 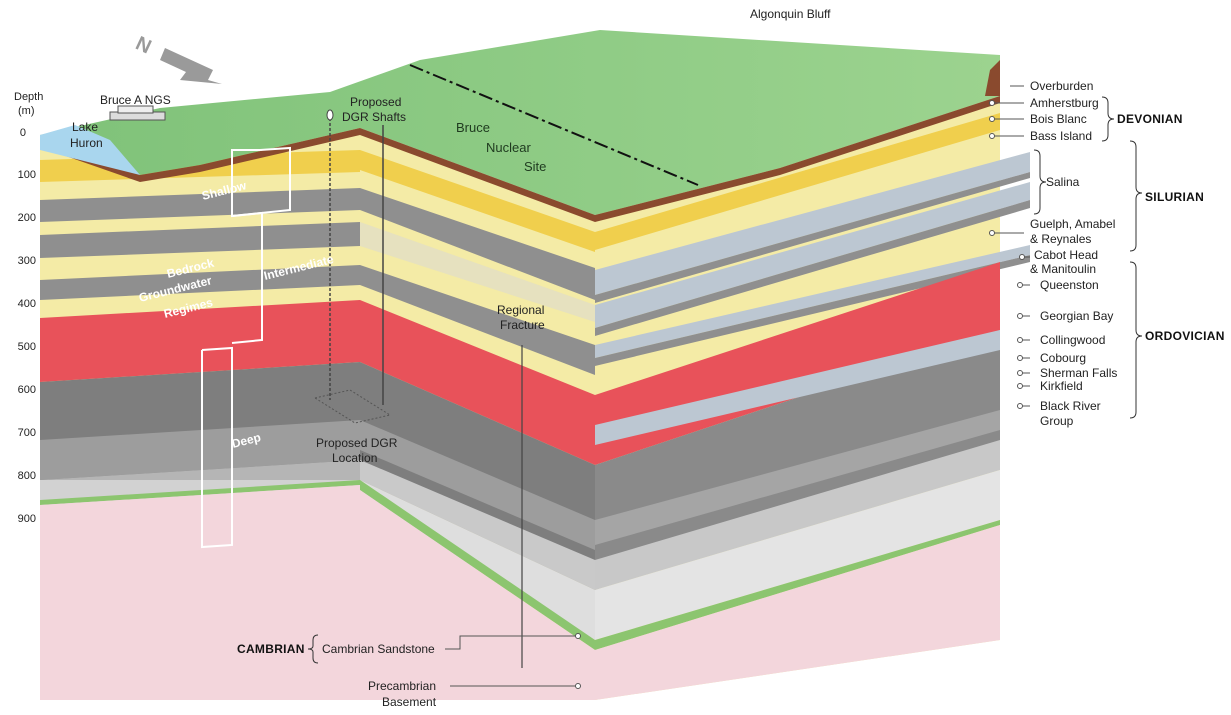 I want to click on site-label: Bruce, so click(x=473, y=127).